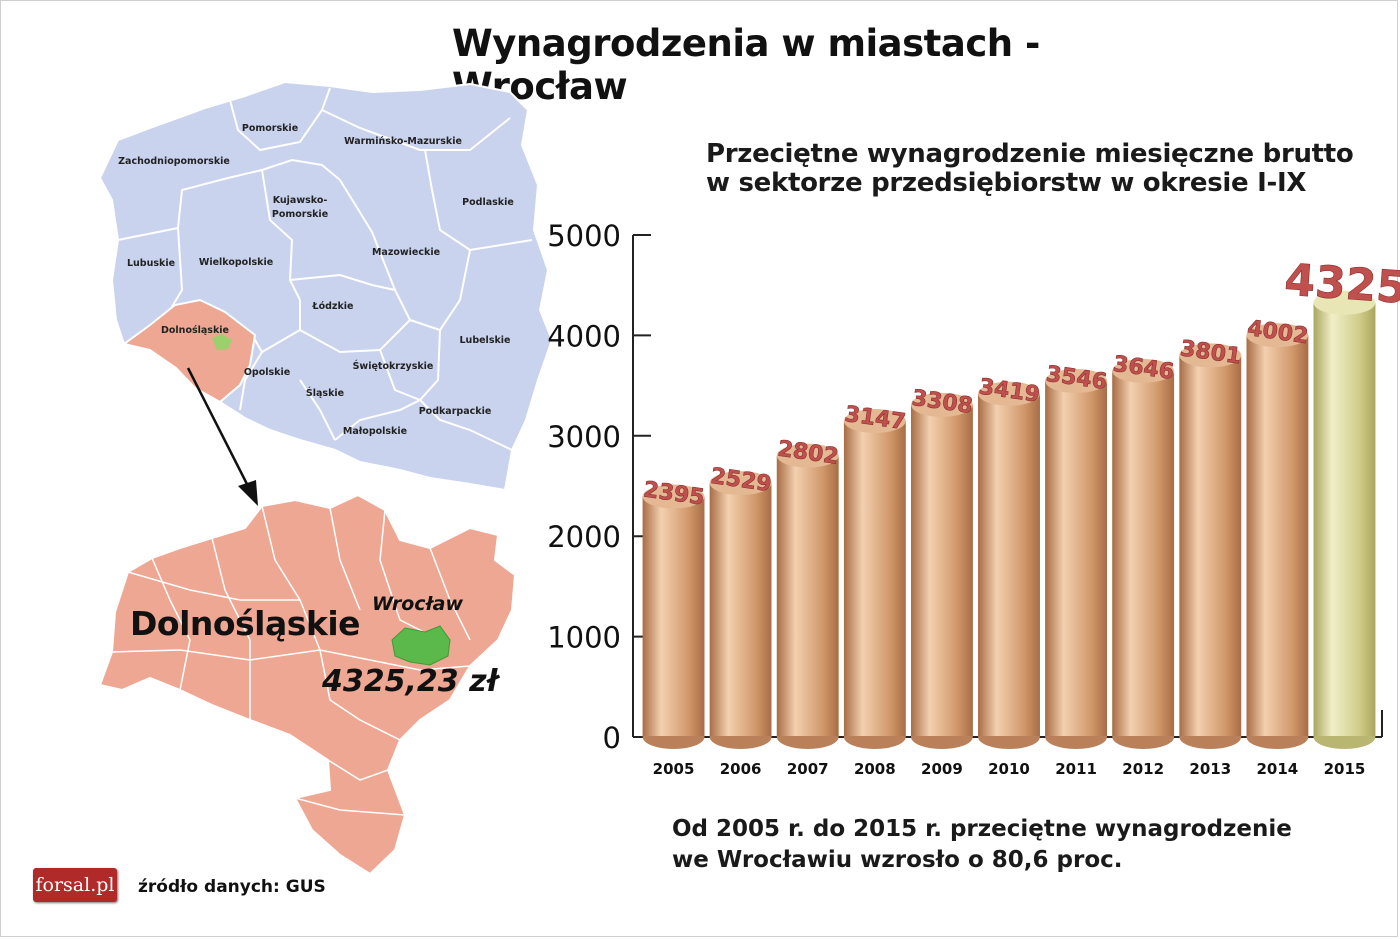  I want to click on voivodeship-label: Świętokrzyskie, so click(393, 366).